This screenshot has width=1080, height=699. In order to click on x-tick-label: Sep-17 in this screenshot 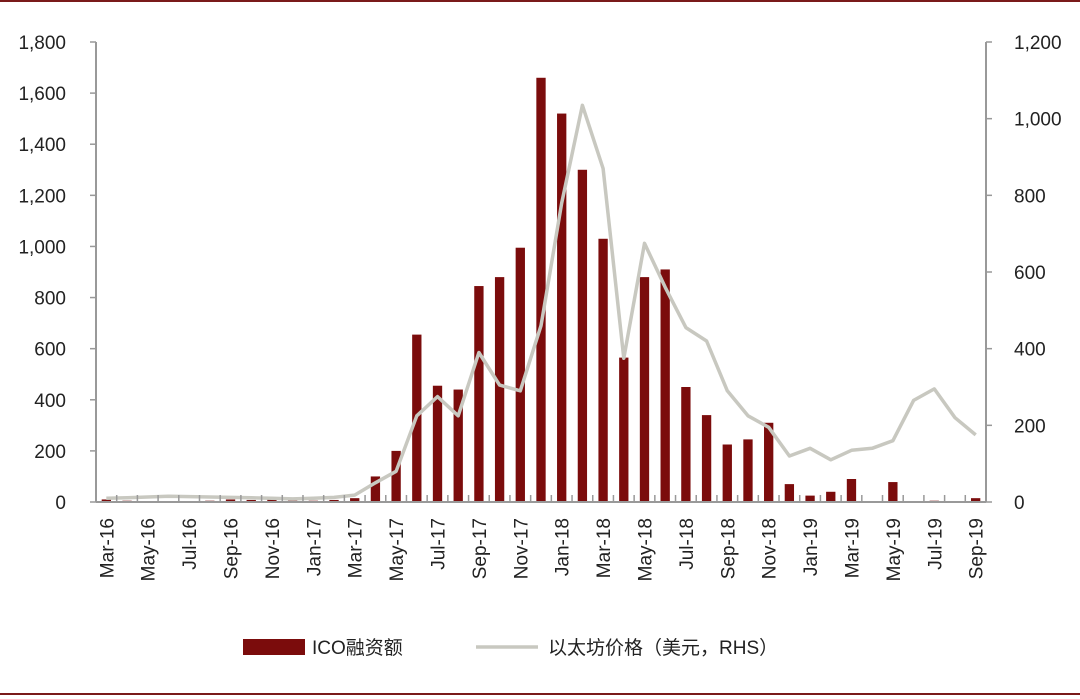, I will do `click(480, 548)`.